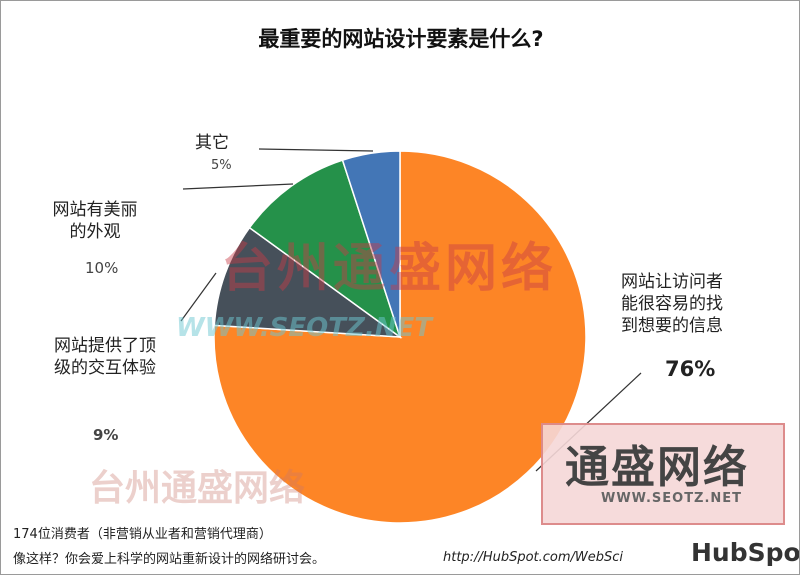 The height and width of the screenshot is (575, 800). What do you see at coordinates (672, 498) in the screenshot?
I see `watermark-box-url: WWW.SEOTZ.NET` at bounding box center [672, 498].